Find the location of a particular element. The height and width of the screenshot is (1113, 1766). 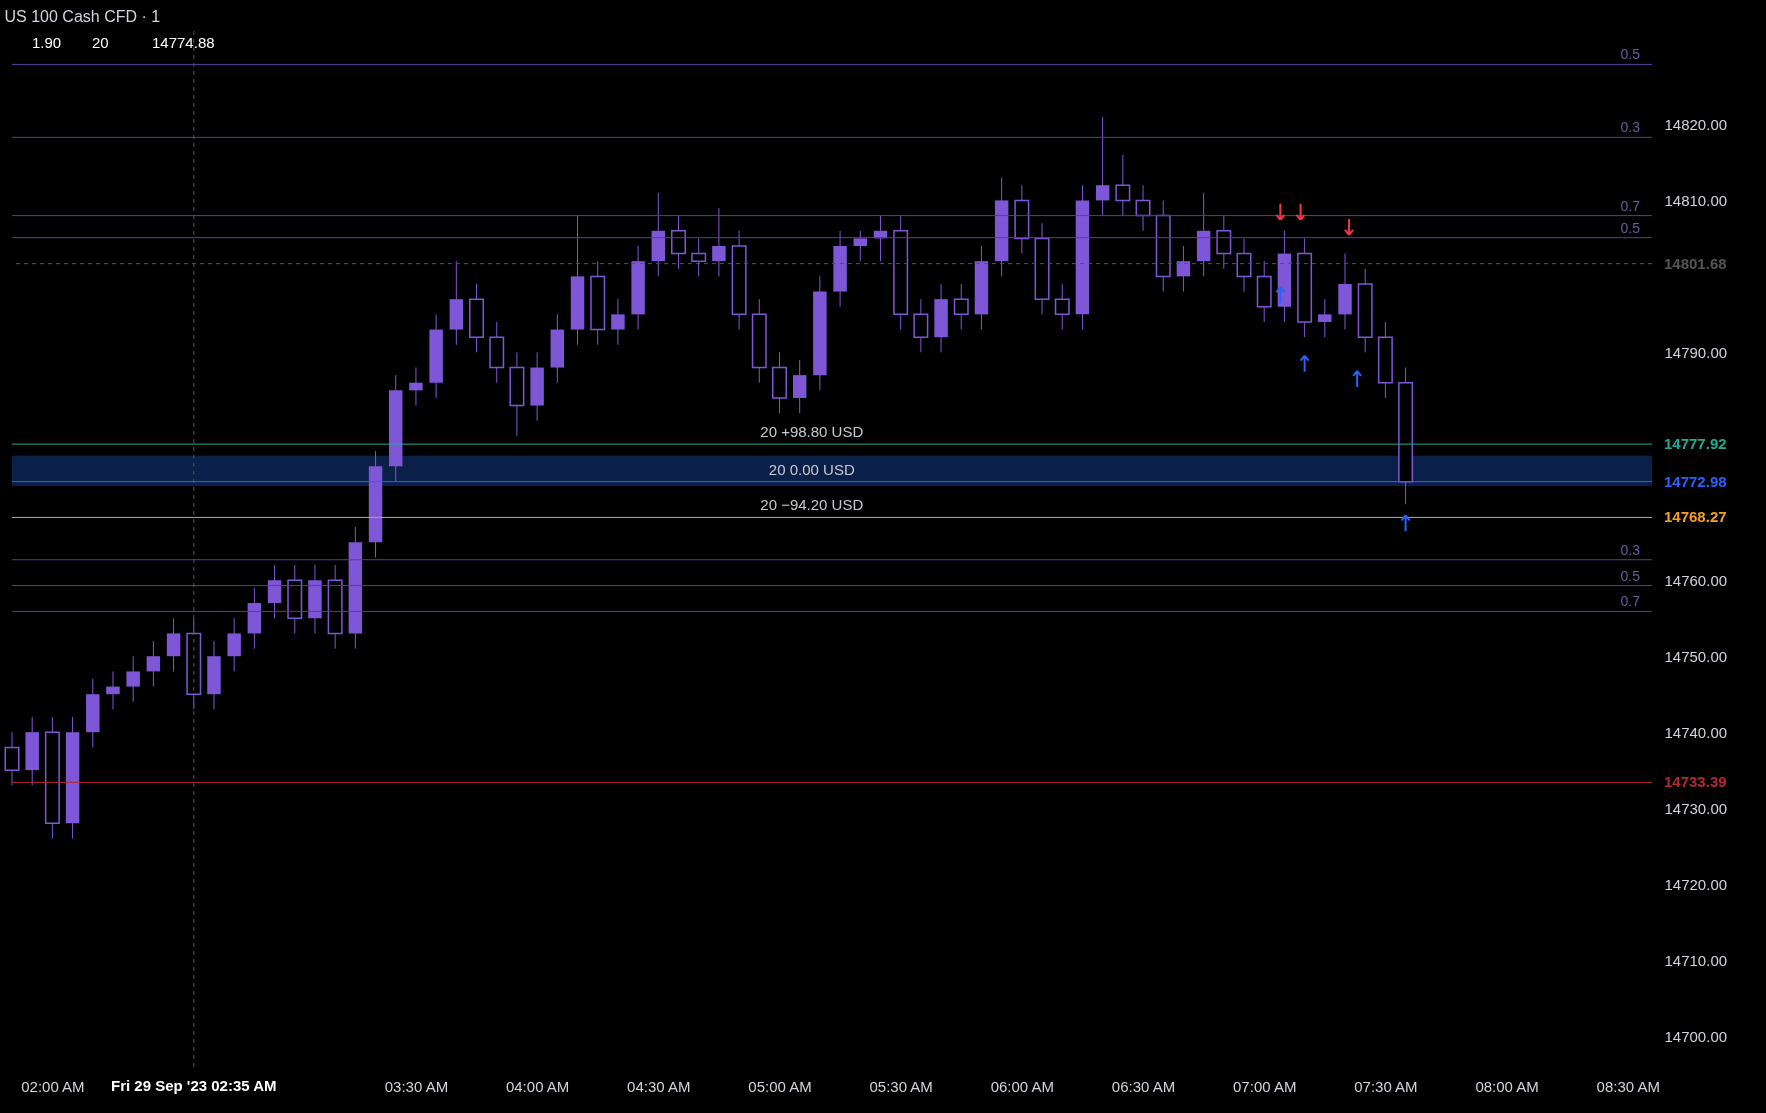

annotation: 20 0.00 USD is located at coordinates (811, 469).